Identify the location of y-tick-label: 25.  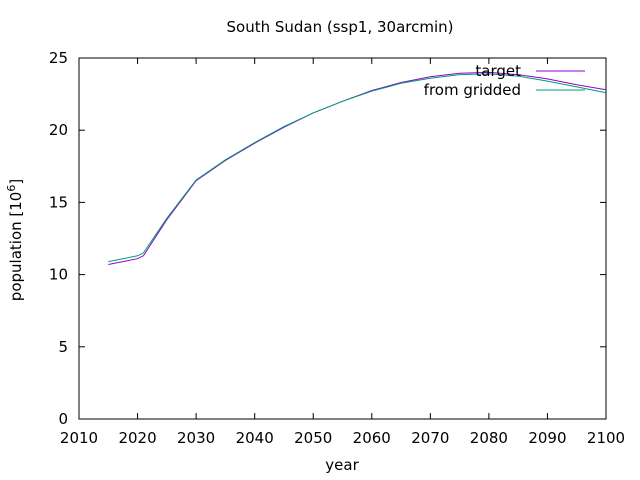
(58, 58).